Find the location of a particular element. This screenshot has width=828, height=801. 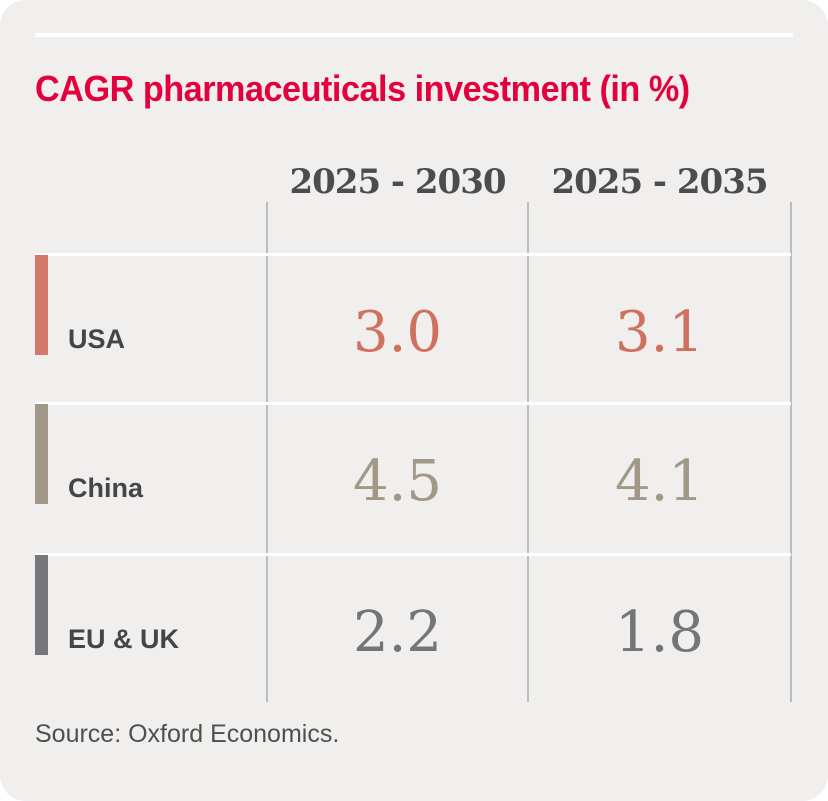

row-label-usa: USA is located at coordinates (97, 339).